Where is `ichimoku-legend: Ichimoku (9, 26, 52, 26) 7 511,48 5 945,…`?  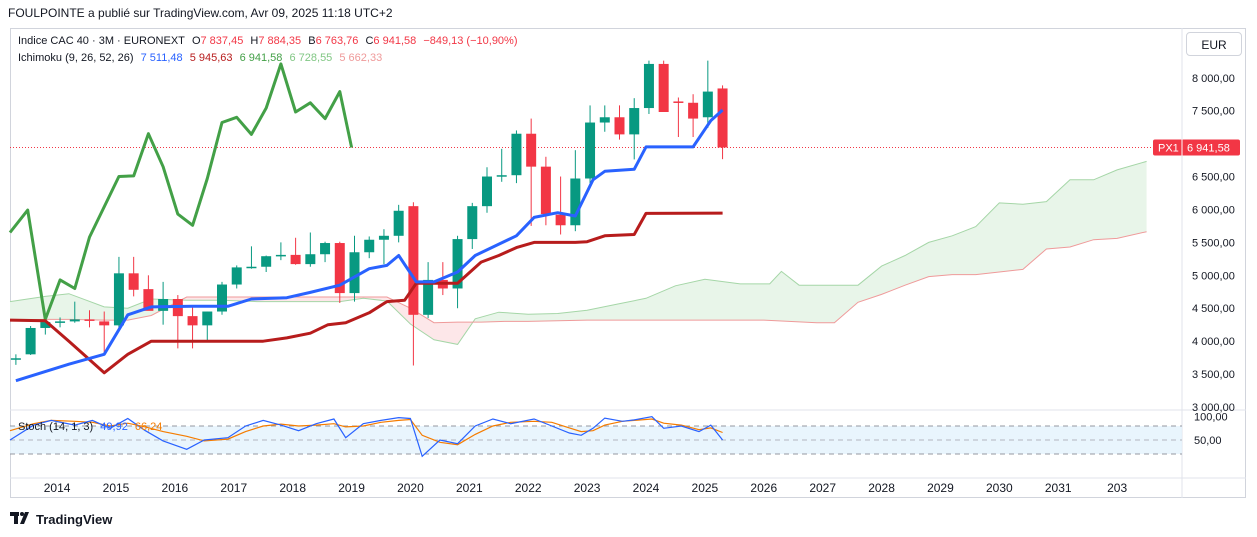
ichimoku-legend: Ichimoku (9, 26, 52, 26) 7 511,48 5 945,… is located at coordinates (202, 58).